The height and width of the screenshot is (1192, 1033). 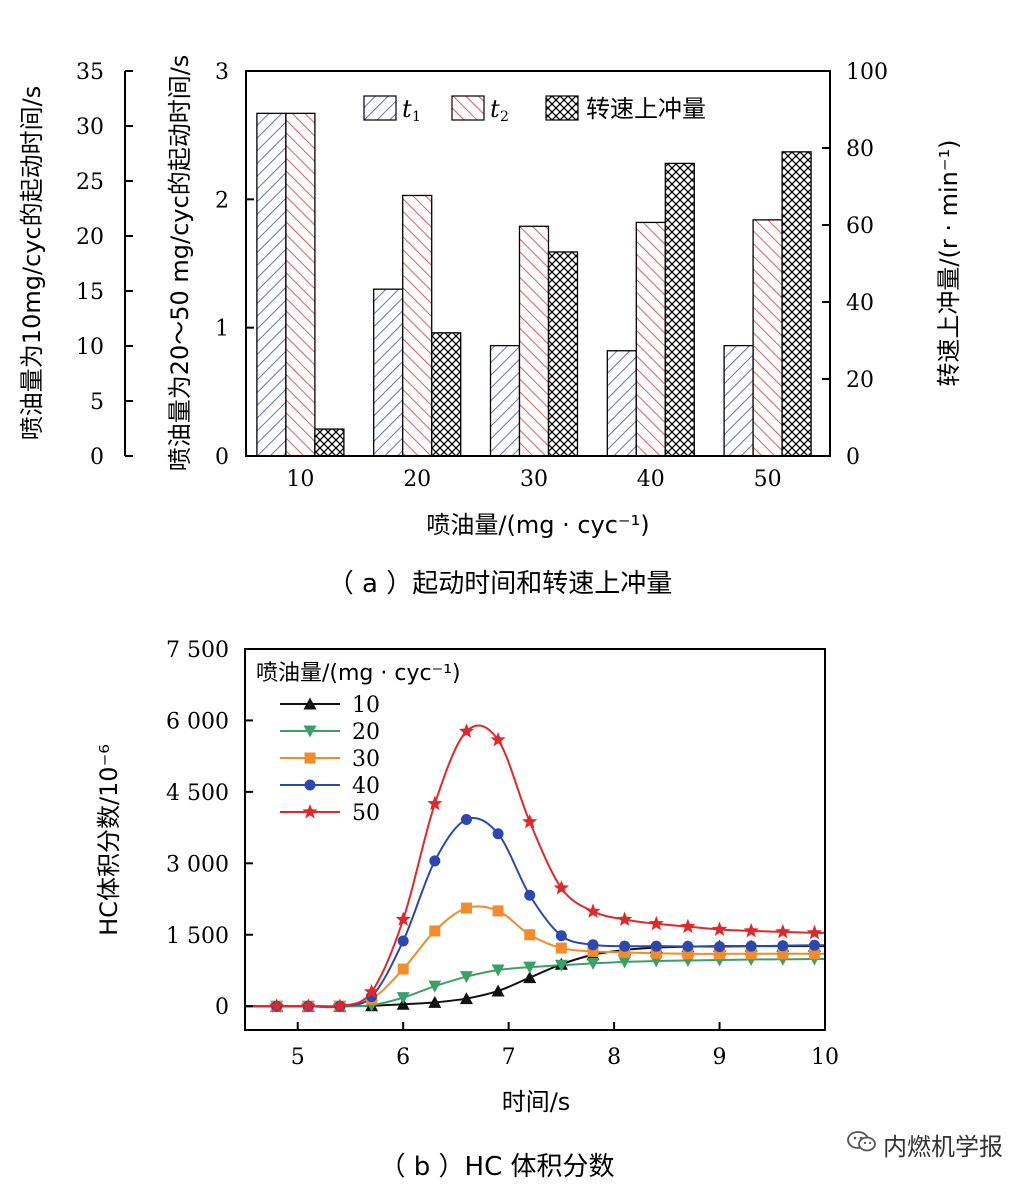 What do you see at coordinates (867, 72) in the screenshot?
I see `a-right-tick-label: 100` at bounding box center [867, 72].